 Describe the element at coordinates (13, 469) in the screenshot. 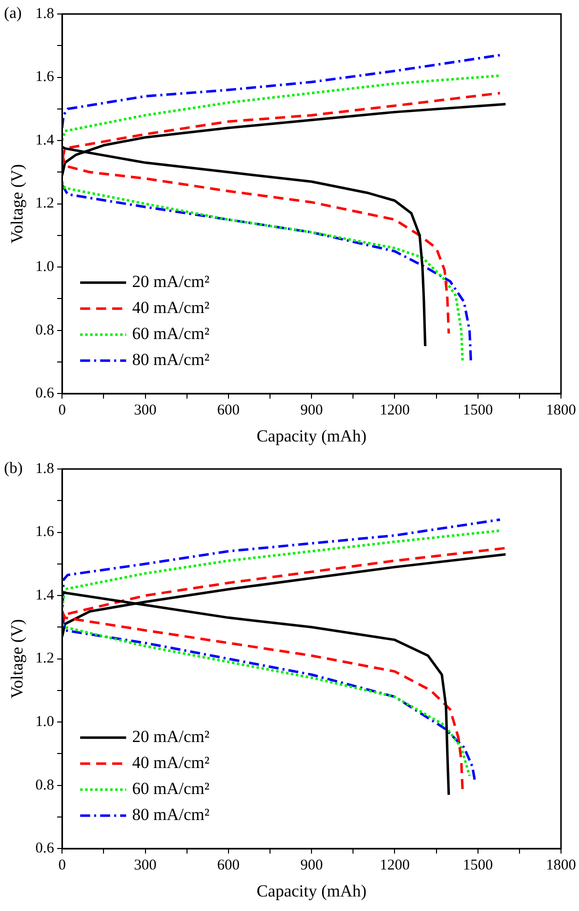

I see `text: (b)` at that location.